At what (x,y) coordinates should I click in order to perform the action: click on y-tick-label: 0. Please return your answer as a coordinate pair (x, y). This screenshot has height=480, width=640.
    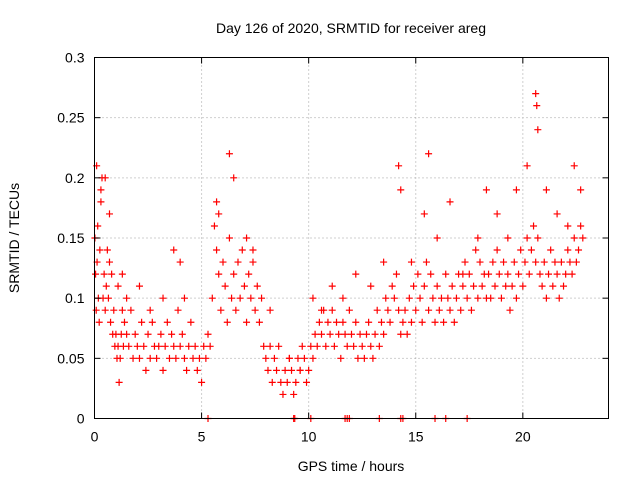
    Looking at the image, I should click on (81, 419).